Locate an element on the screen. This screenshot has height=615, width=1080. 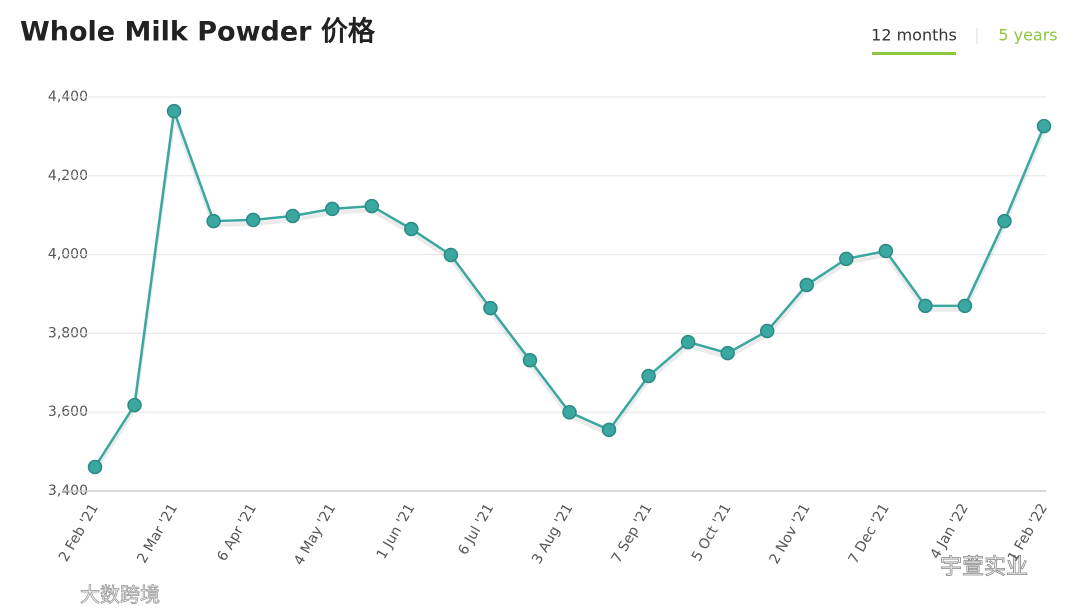
watermark: 大数跨境 is located at coordinates (120, 595).